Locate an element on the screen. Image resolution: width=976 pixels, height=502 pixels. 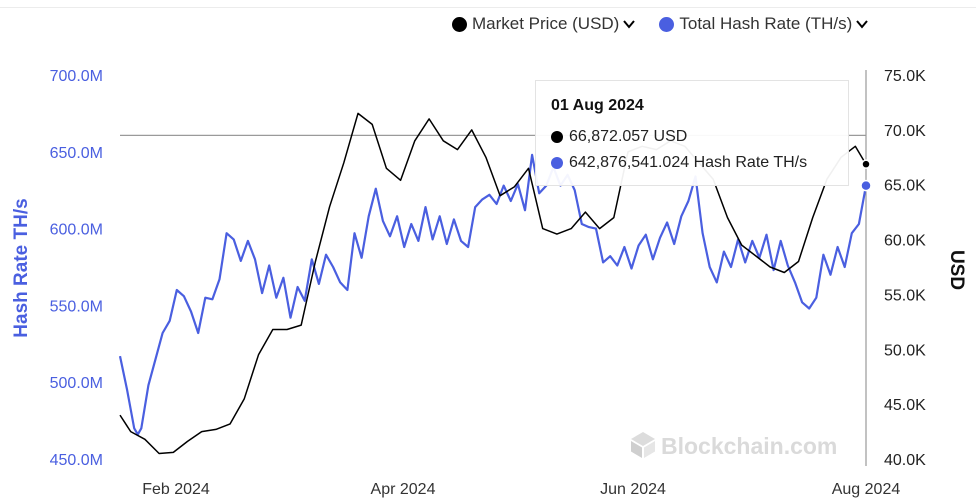
legend-item-market-price: Market Price (USD) is located at coordinates (544, 24).